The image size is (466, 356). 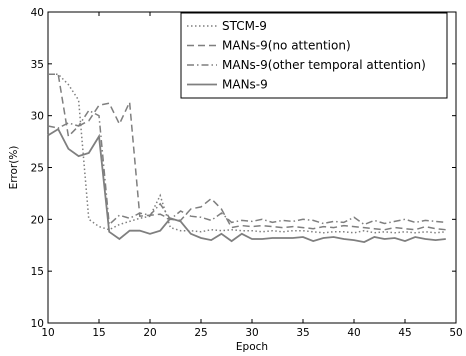 I want to click on y-tick-label: 10, so click(x=37, y=324).